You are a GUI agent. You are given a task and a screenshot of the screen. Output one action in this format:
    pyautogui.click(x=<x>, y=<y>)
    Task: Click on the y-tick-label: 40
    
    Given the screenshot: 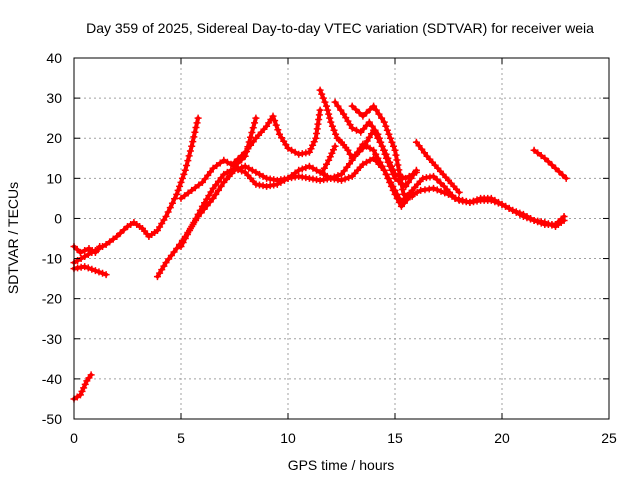 What is the action you would take?
    pyautogui.click(x=54, y=58)
    